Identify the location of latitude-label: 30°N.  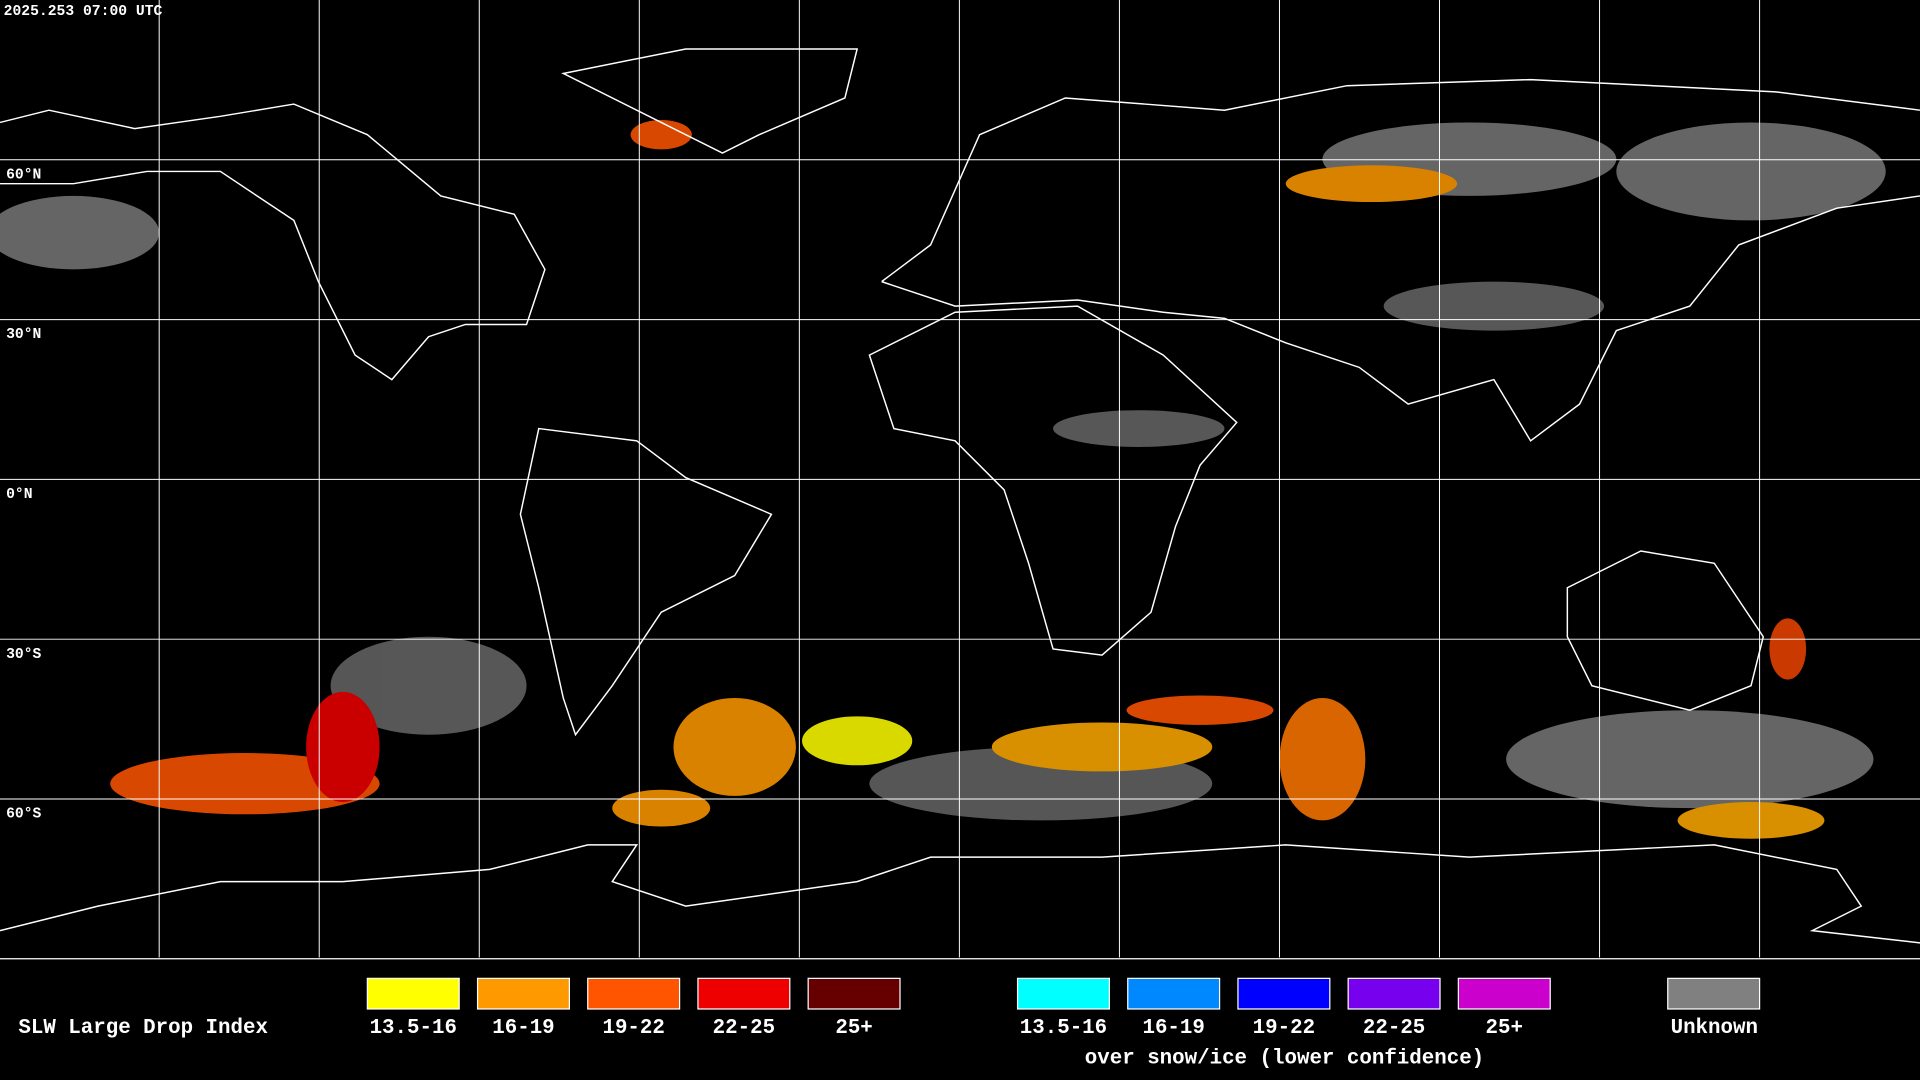
(23, 335).